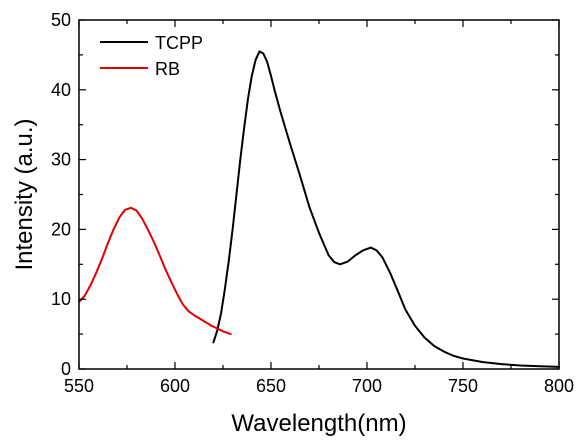 Image resolution: width=579 pixels, height=440 pixels. Describe the element at coordinates (61, 299) in the screenshot. I see `y-tick-label-10: 10` at that location.